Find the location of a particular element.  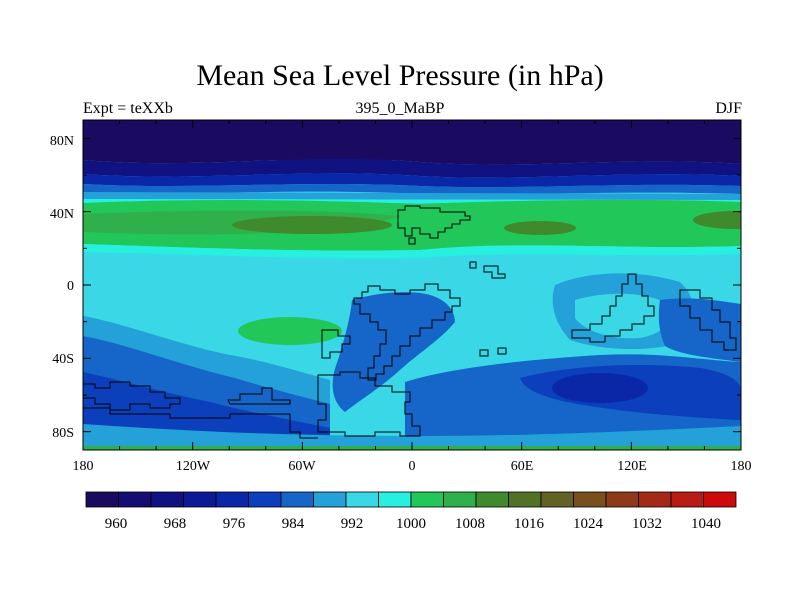

lon-label: 0 is located at coordinates (412, 466).